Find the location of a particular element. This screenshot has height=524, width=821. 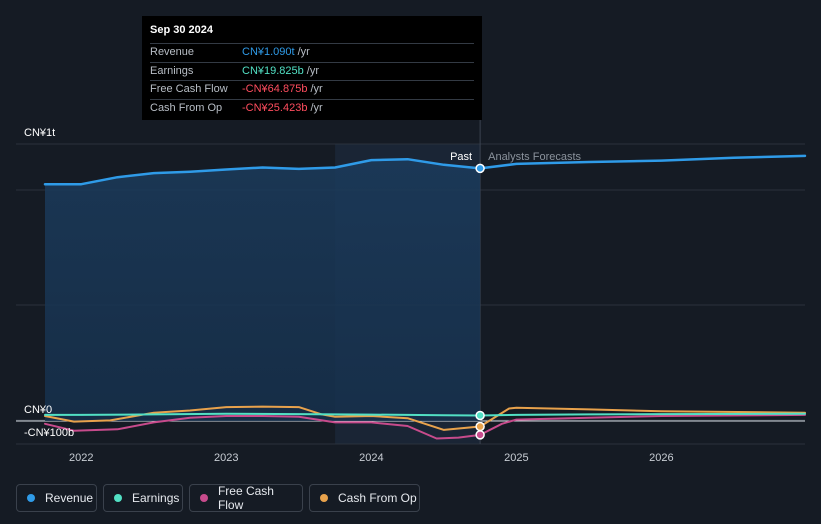

tooltip-date: Sep 30 2024 is located at coordinates (312, 34).